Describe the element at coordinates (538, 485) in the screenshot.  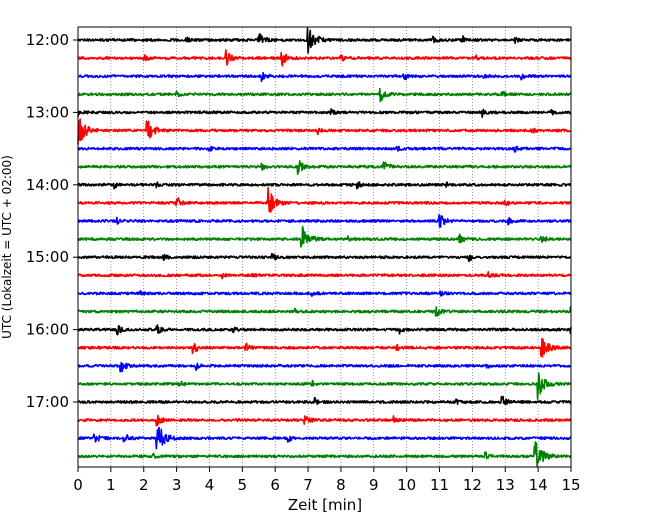
I see `x-tick-label: 14` at that location.